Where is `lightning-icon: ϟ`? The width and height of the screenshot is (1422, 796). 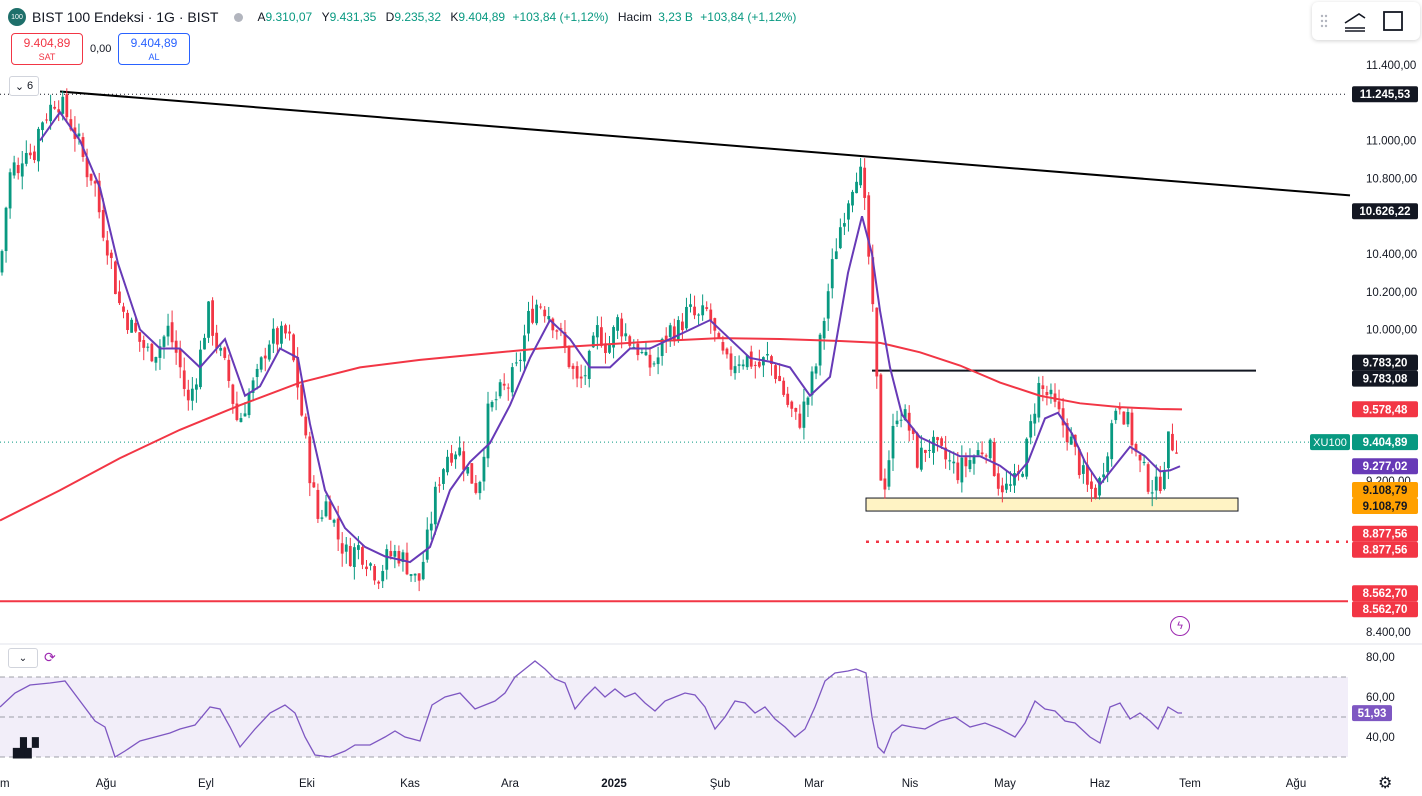 lightning-icon: ϟ is located at coordinates (1180, 626).